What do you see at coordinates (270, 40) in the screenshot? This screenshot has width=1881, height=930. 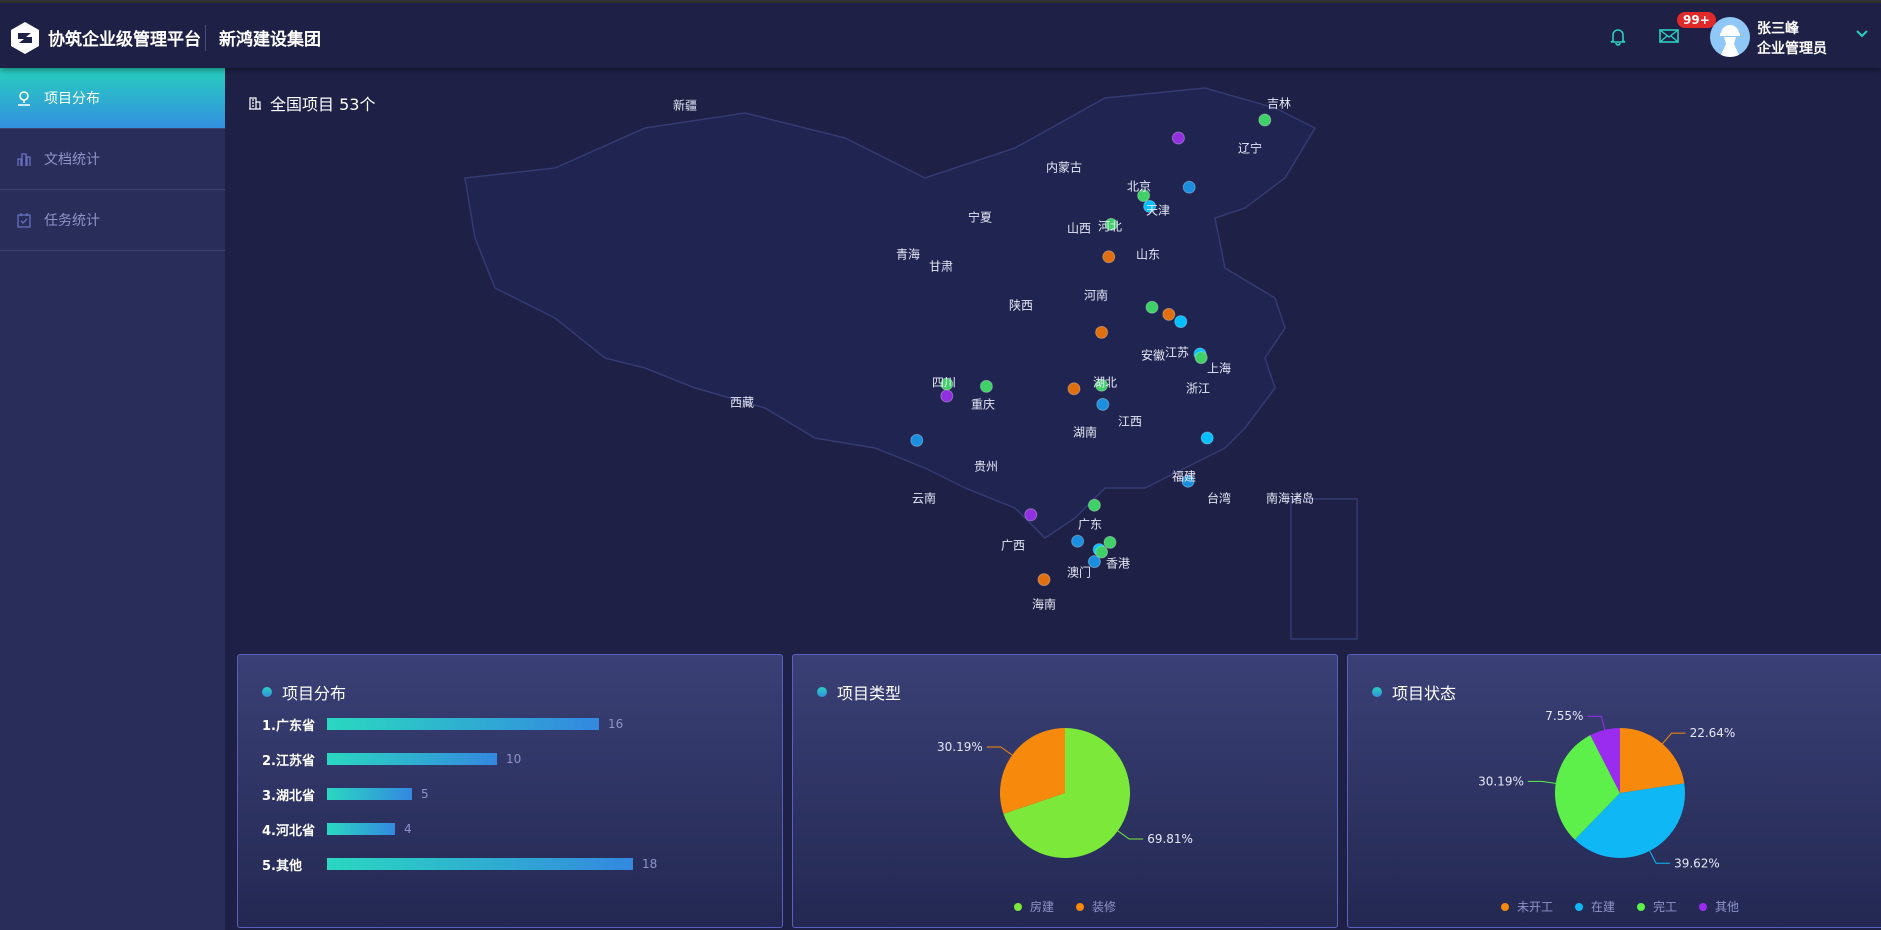 I see `company-name: 新鸿建设集团` at bounding box center [270, 40].